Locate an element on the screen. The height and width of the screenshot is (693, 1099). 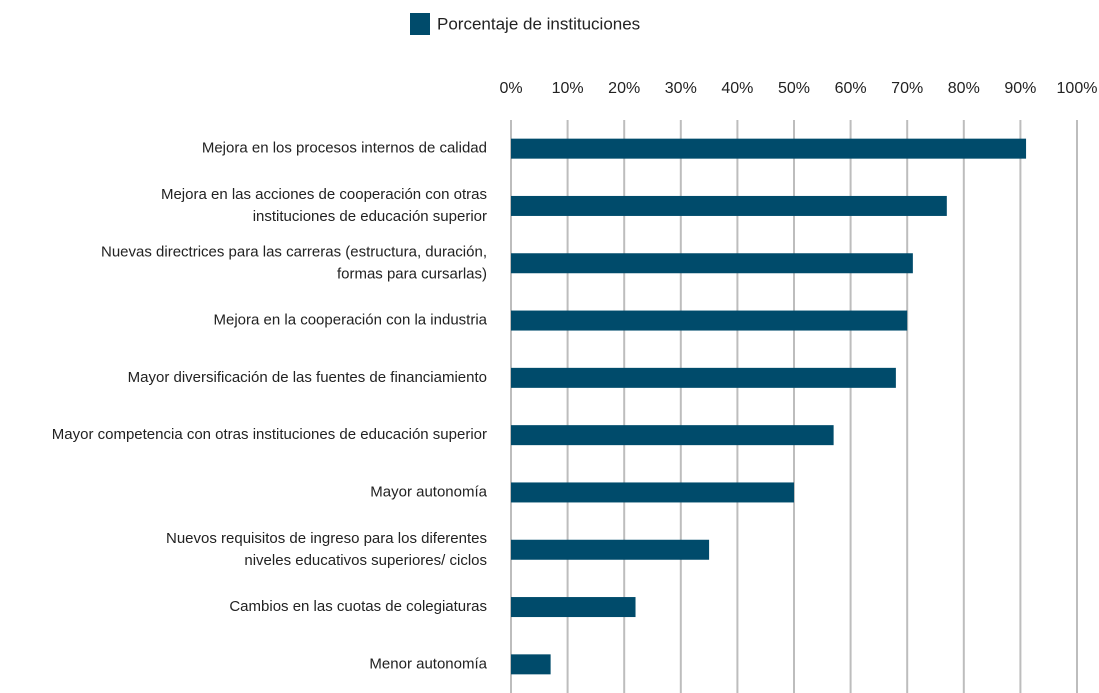
legend-swatch is located at coordinates (420, 24).